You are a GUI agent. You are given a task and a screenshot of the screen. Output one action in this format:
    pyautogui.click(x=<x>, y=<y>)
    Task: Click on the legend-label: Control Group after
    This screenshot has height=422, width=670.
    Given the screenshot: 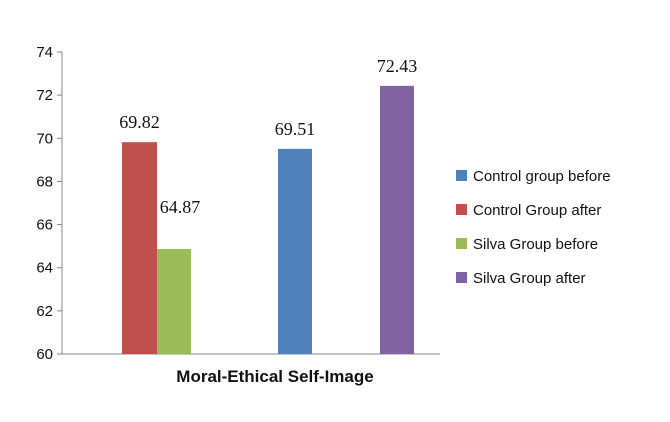 What is the action you would take?
    pyautogui.click(x=537, y=210)
    